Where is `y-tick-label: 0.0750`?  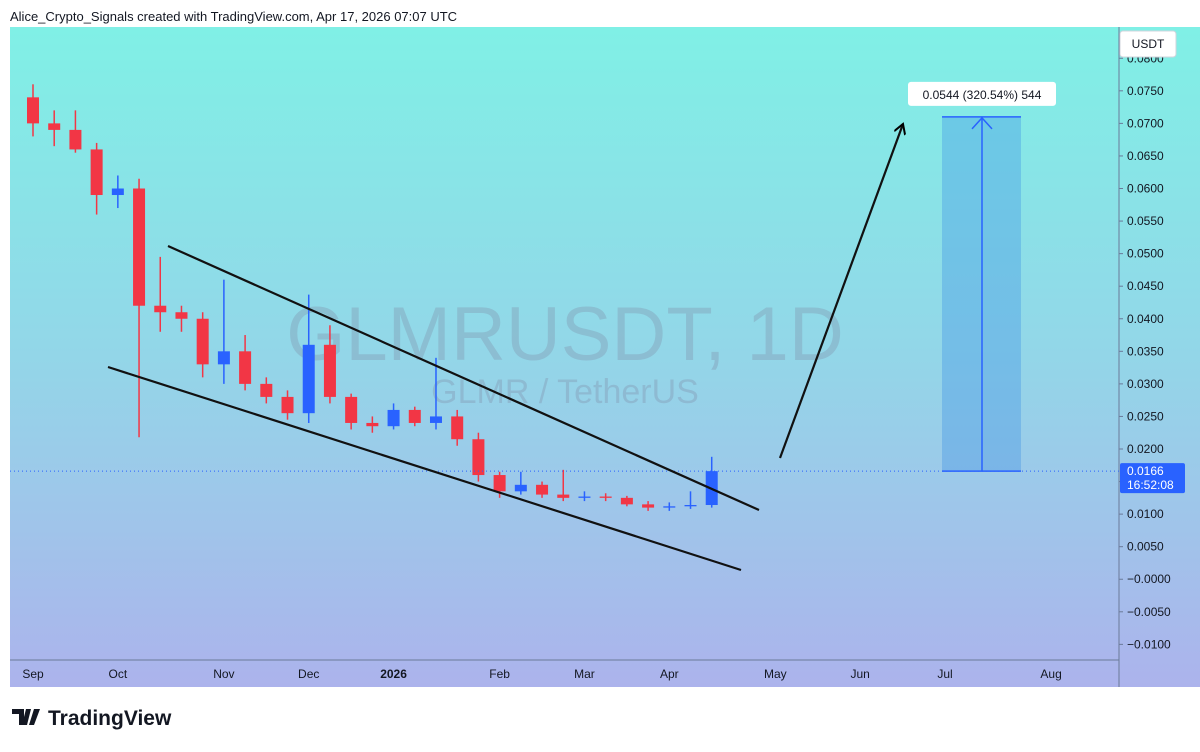
y-tick-label: 0.0750 is located at coordinates (1145, 91).